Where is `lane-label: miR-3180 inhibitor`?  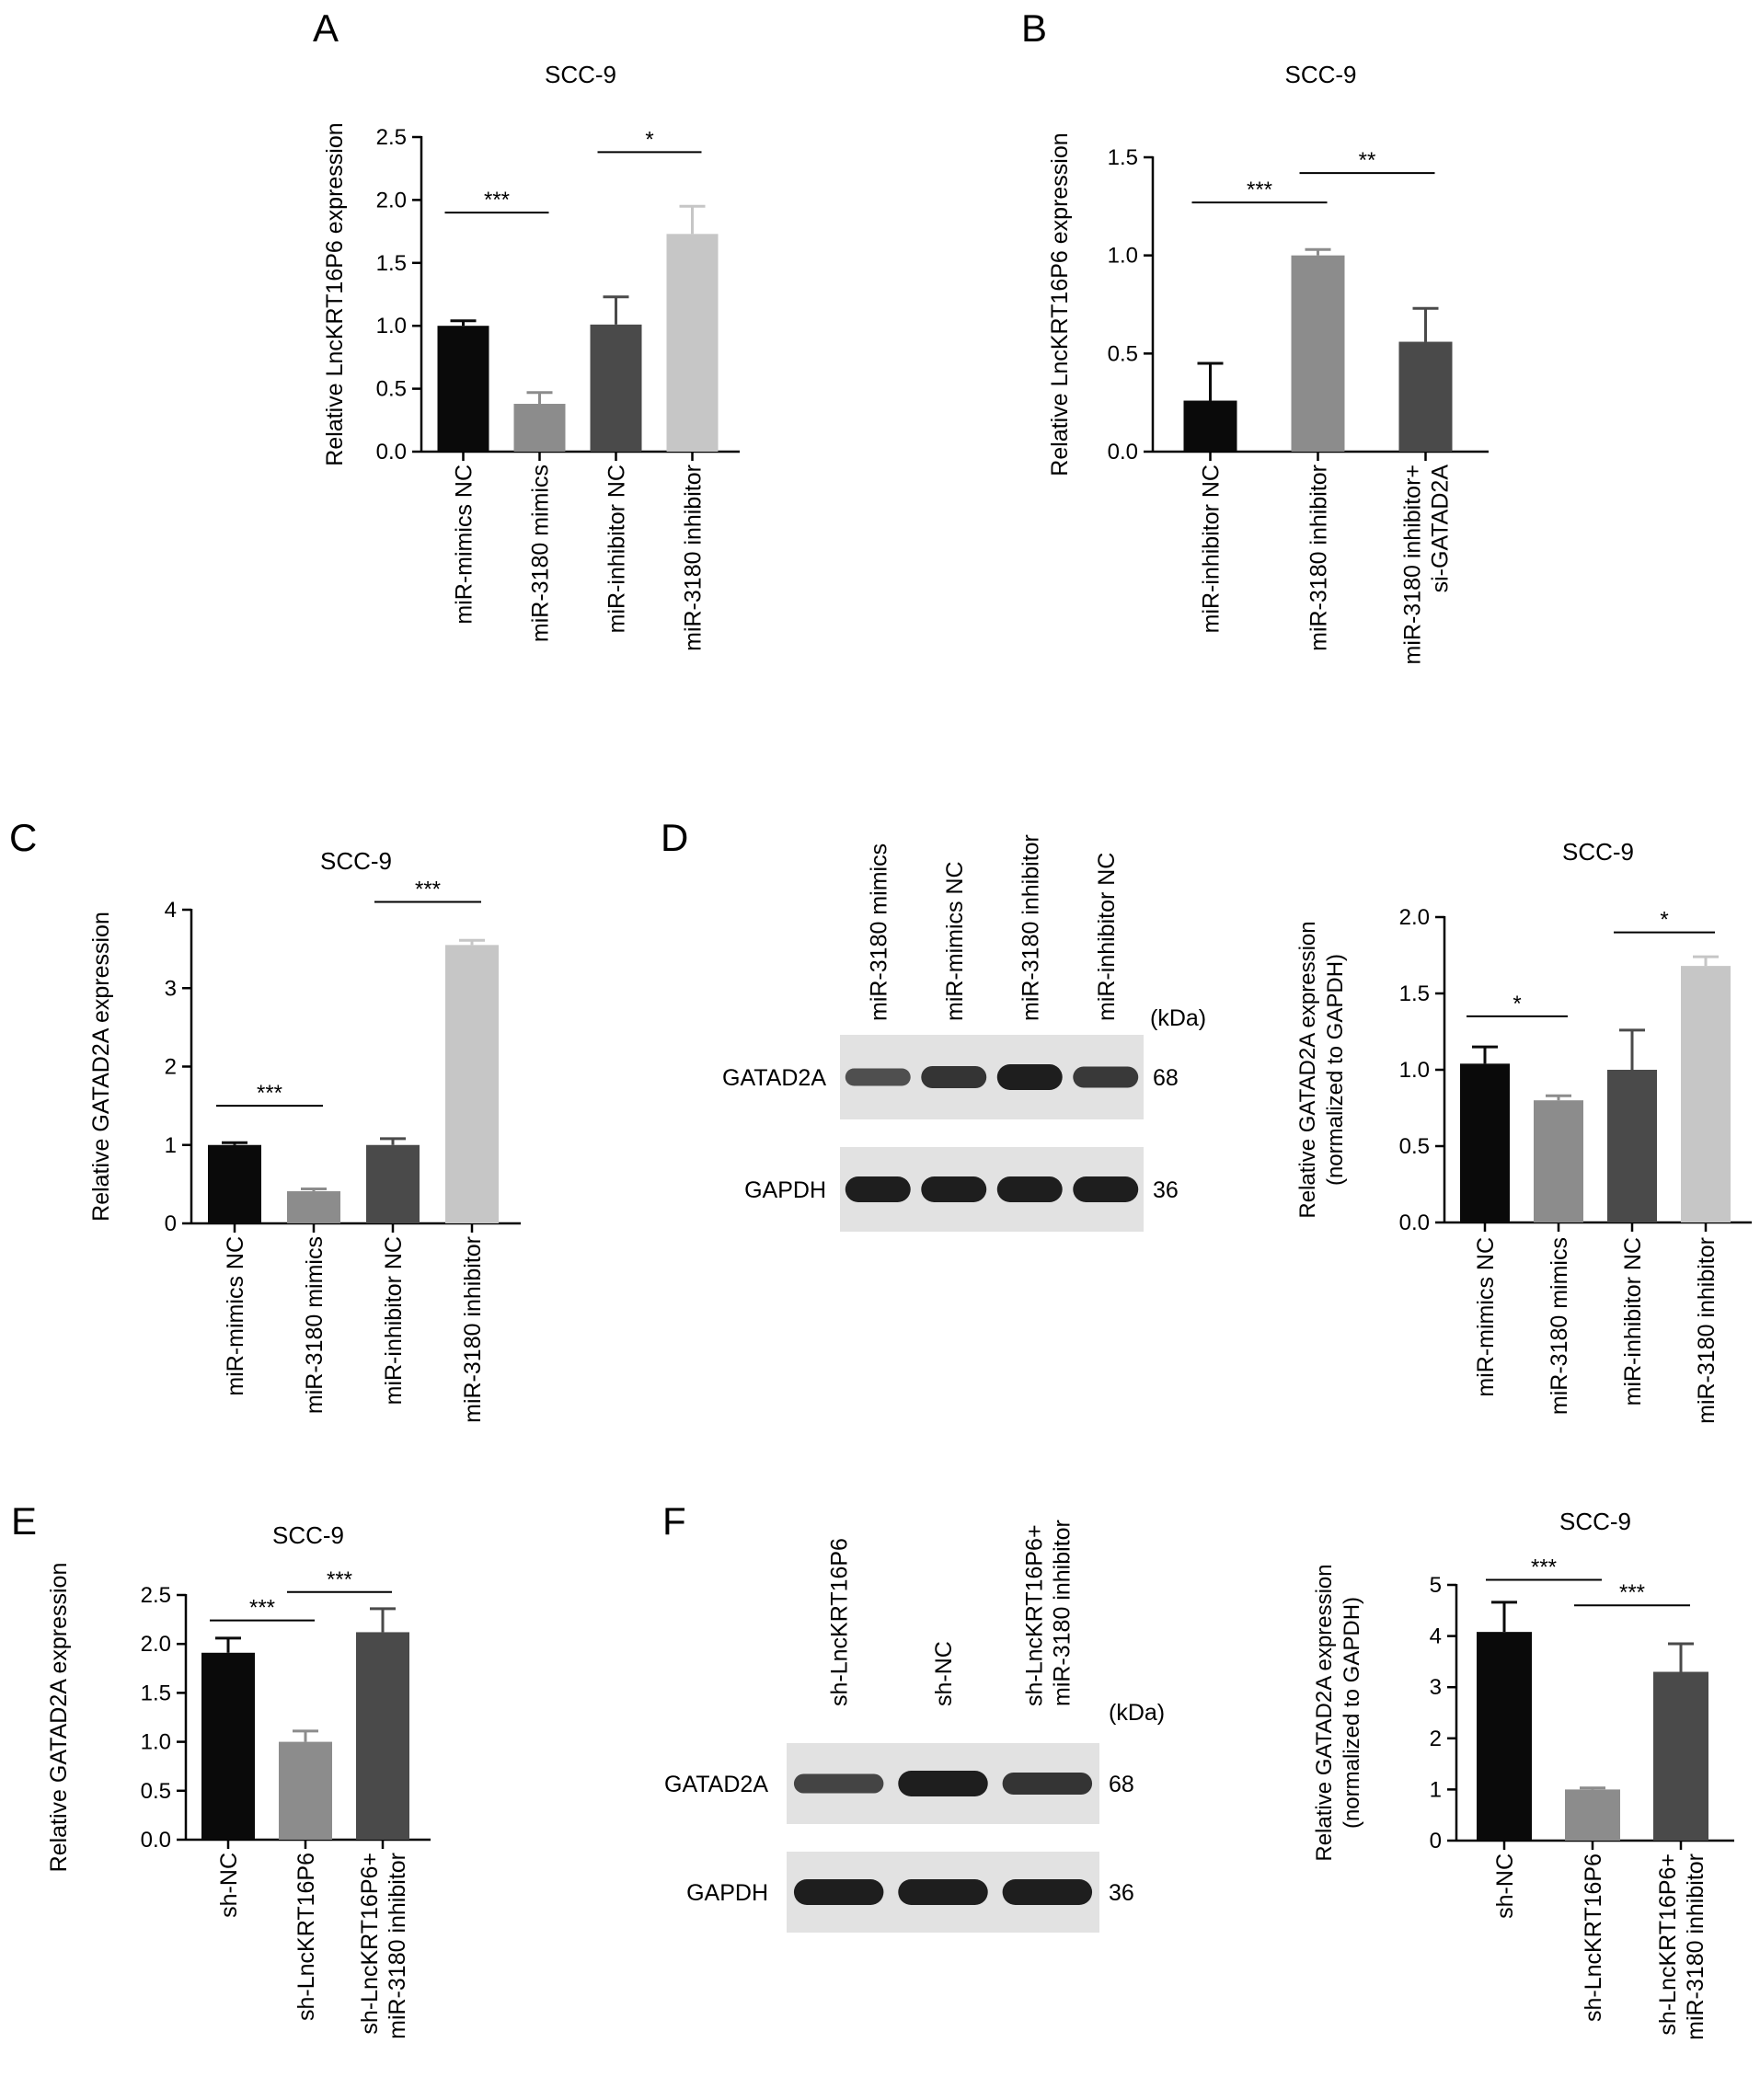
lane-label: miR-3180 inhibitor is located at coordinates (1030, 927).